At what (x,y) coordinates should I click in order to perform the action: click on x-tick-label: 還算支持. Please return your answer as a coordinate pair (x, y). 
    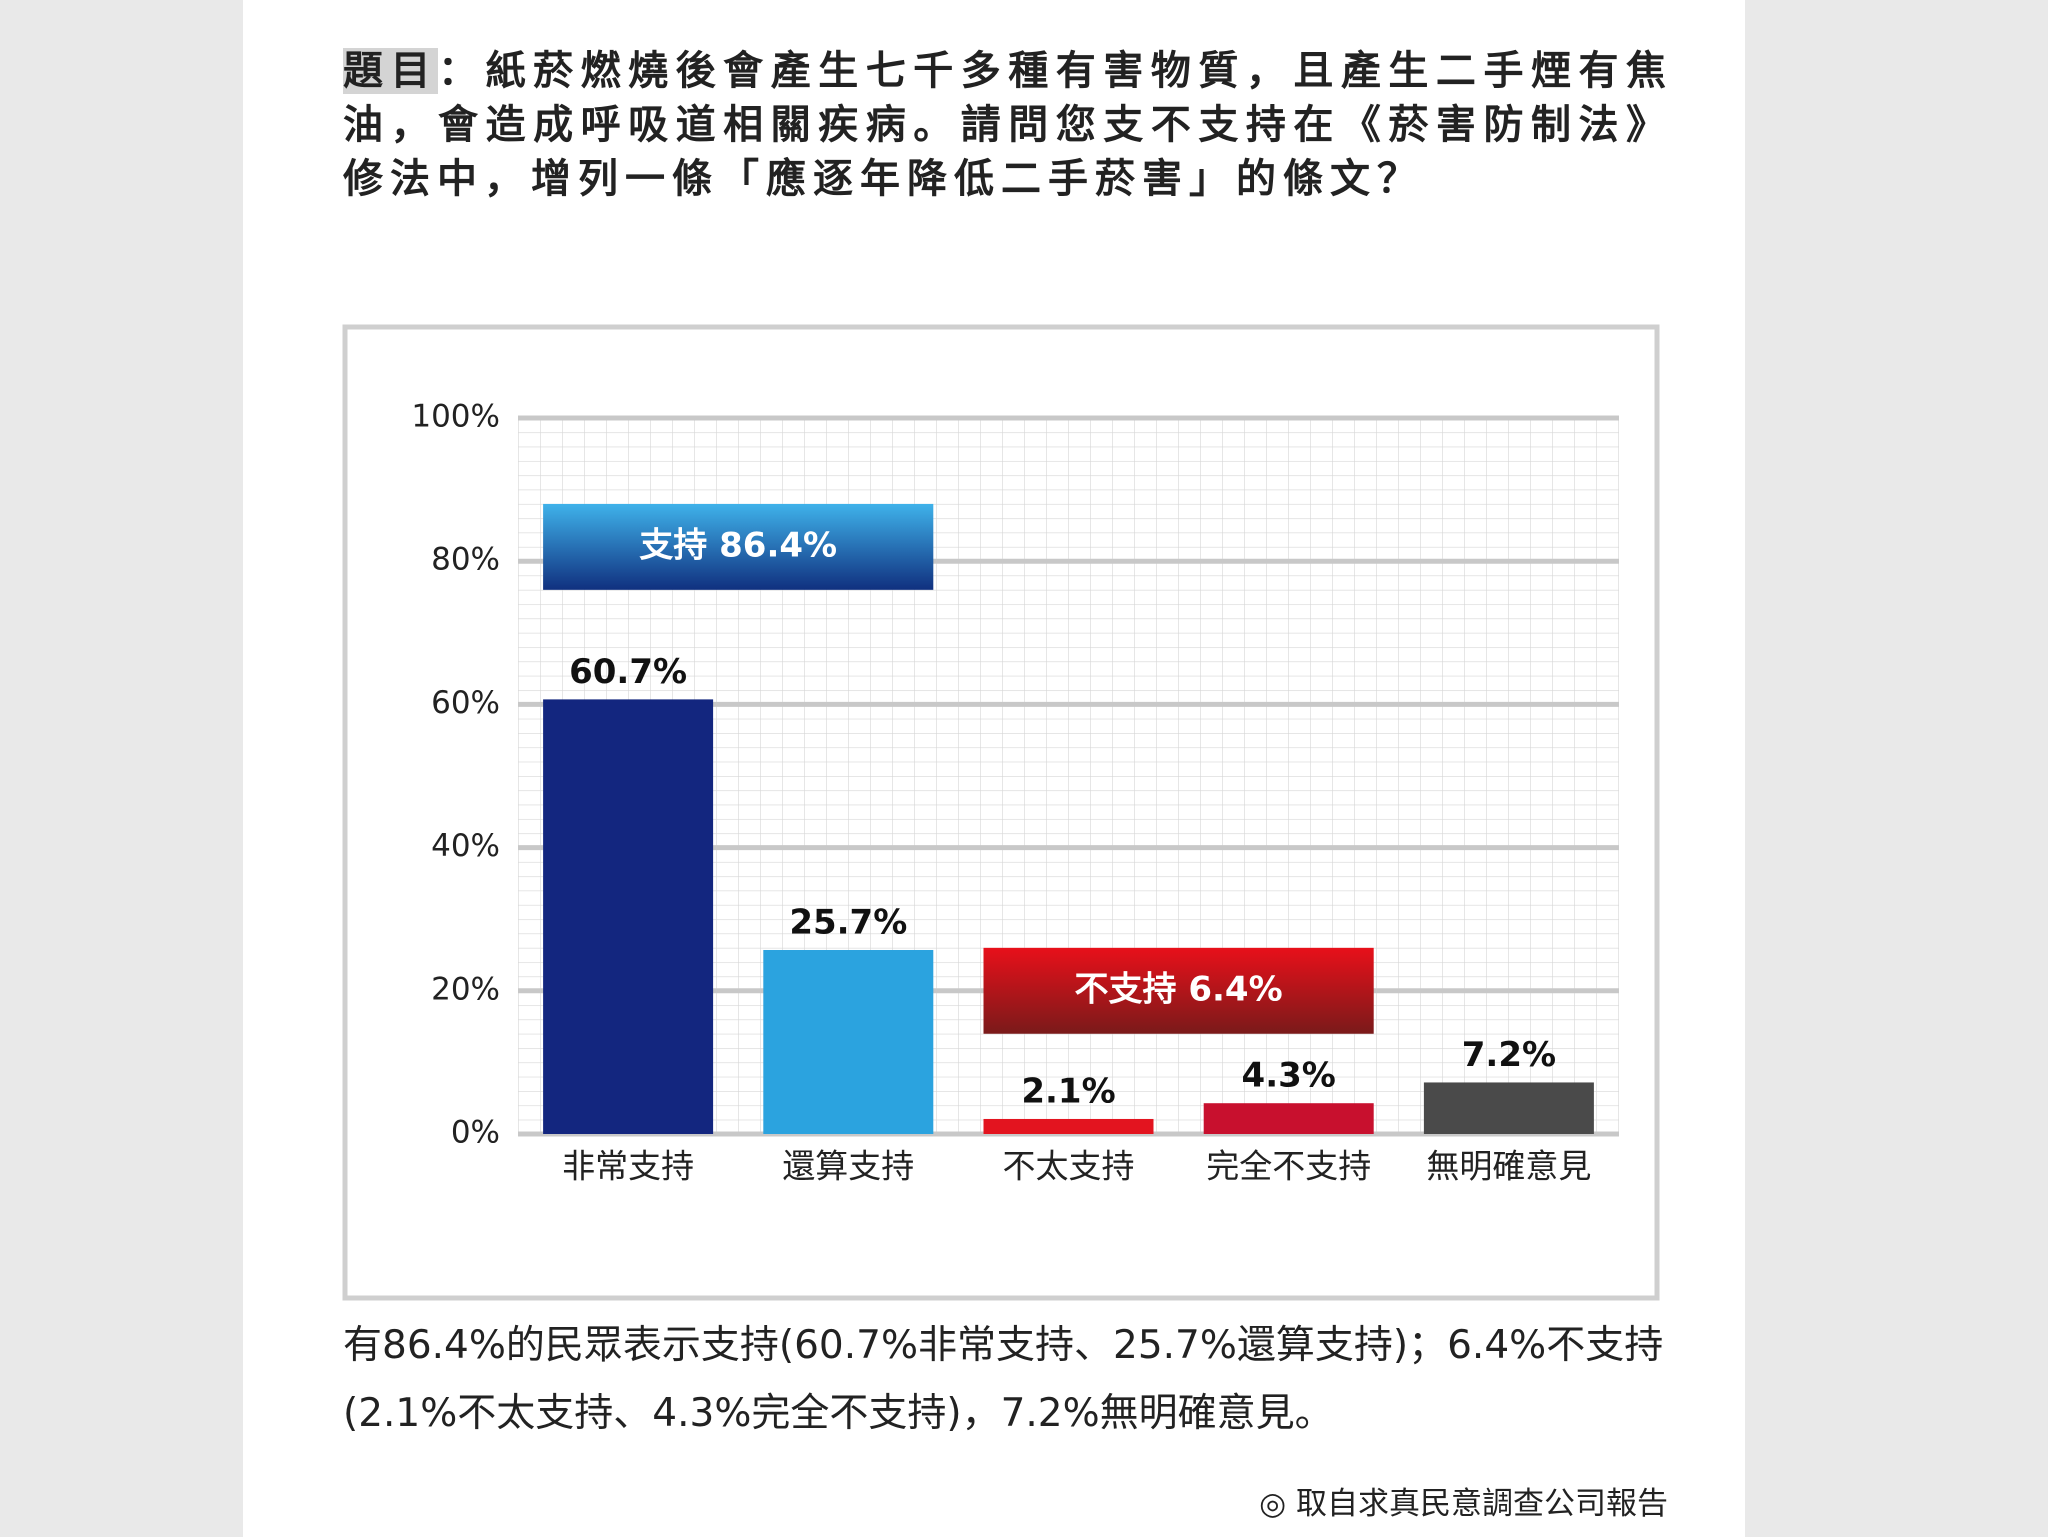
    Looking at the image, I should click on (848, 1166).